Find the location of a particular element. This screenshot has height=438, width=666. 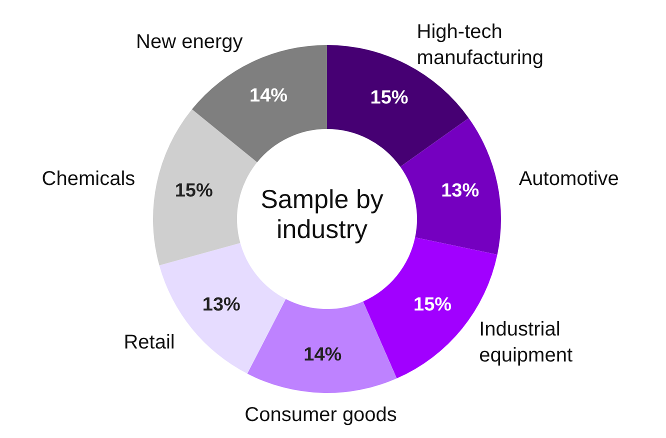

slice-label: High-tech manufacturing is located at coordinates (480, 44).